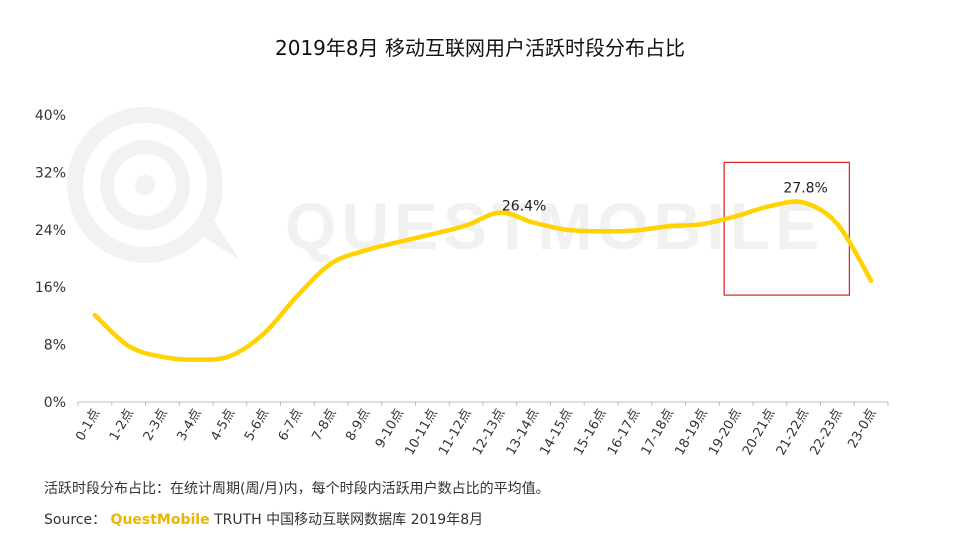  Describe the element at coordinates (826, 432) in the screenshot. I see `x-tick-label: 22-23点` at that location.